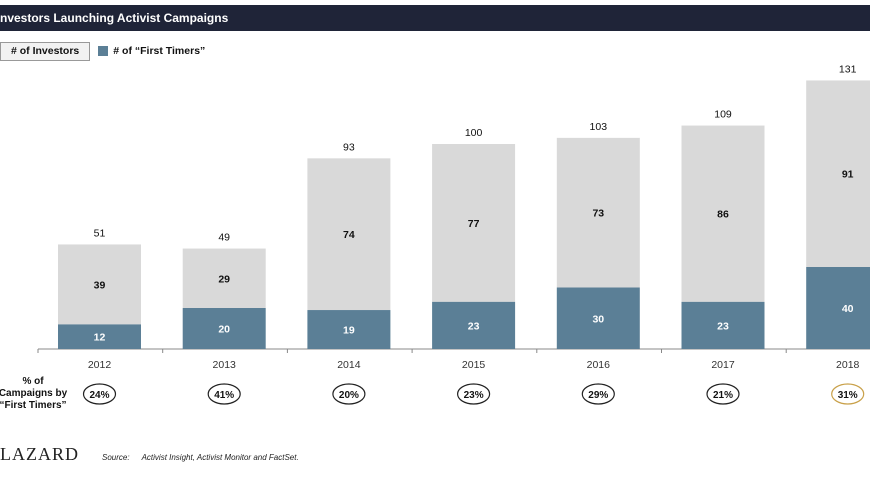 This screenshot has width=870, height=489. I want to click on bar-returning-2018, so click(838, 173).